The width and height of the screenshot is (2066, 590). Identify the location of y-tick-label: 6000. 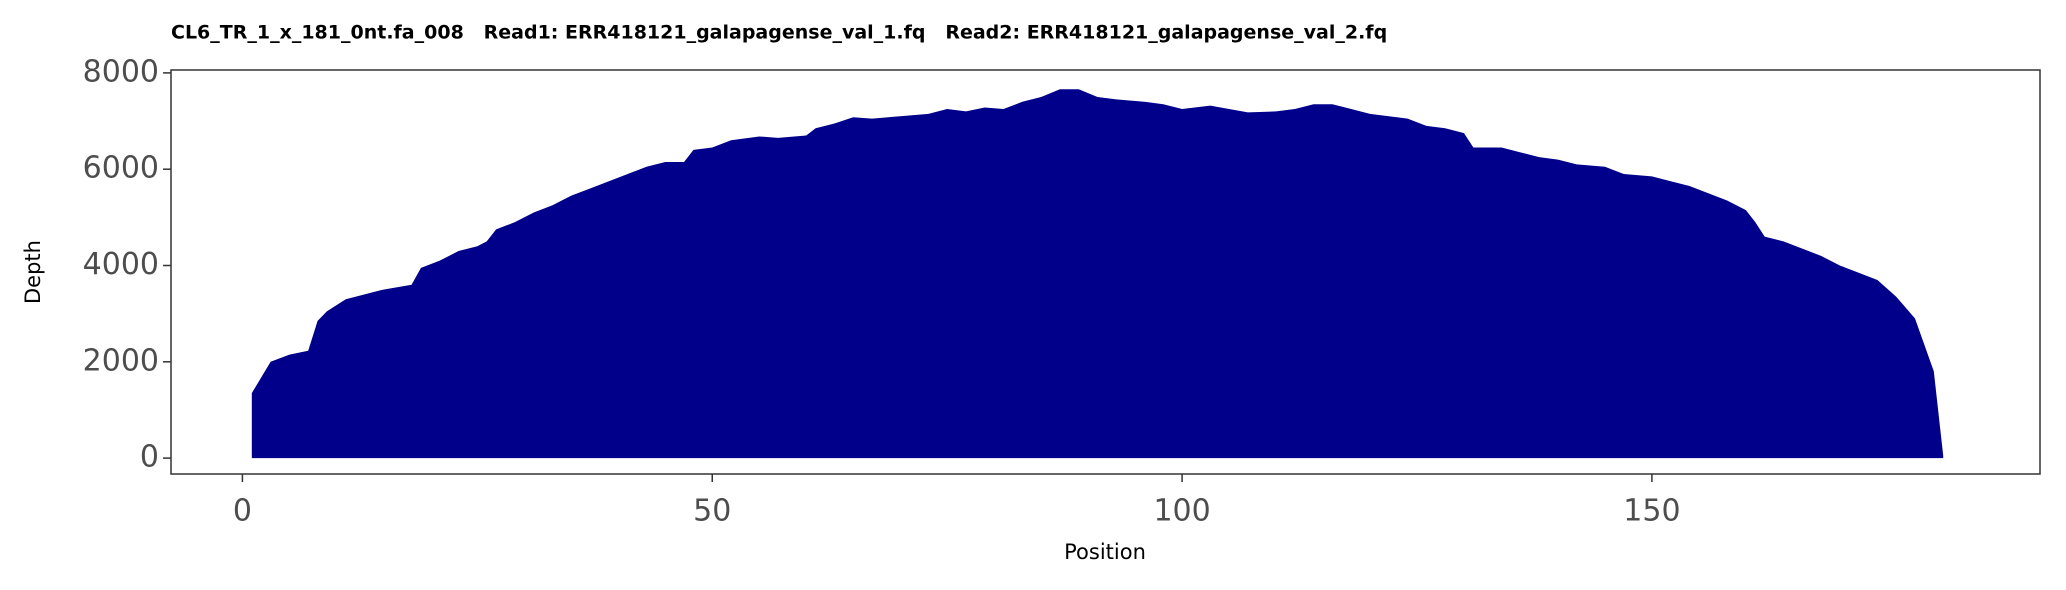
(121, 168).